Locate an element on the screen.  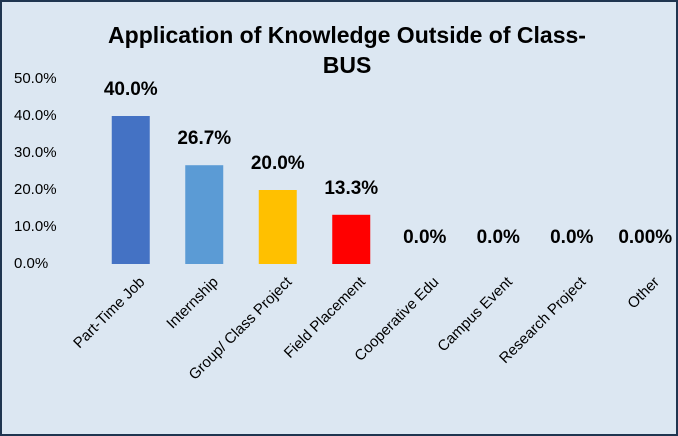
x-tick-label: Internship is located at coordinates (192, 303).